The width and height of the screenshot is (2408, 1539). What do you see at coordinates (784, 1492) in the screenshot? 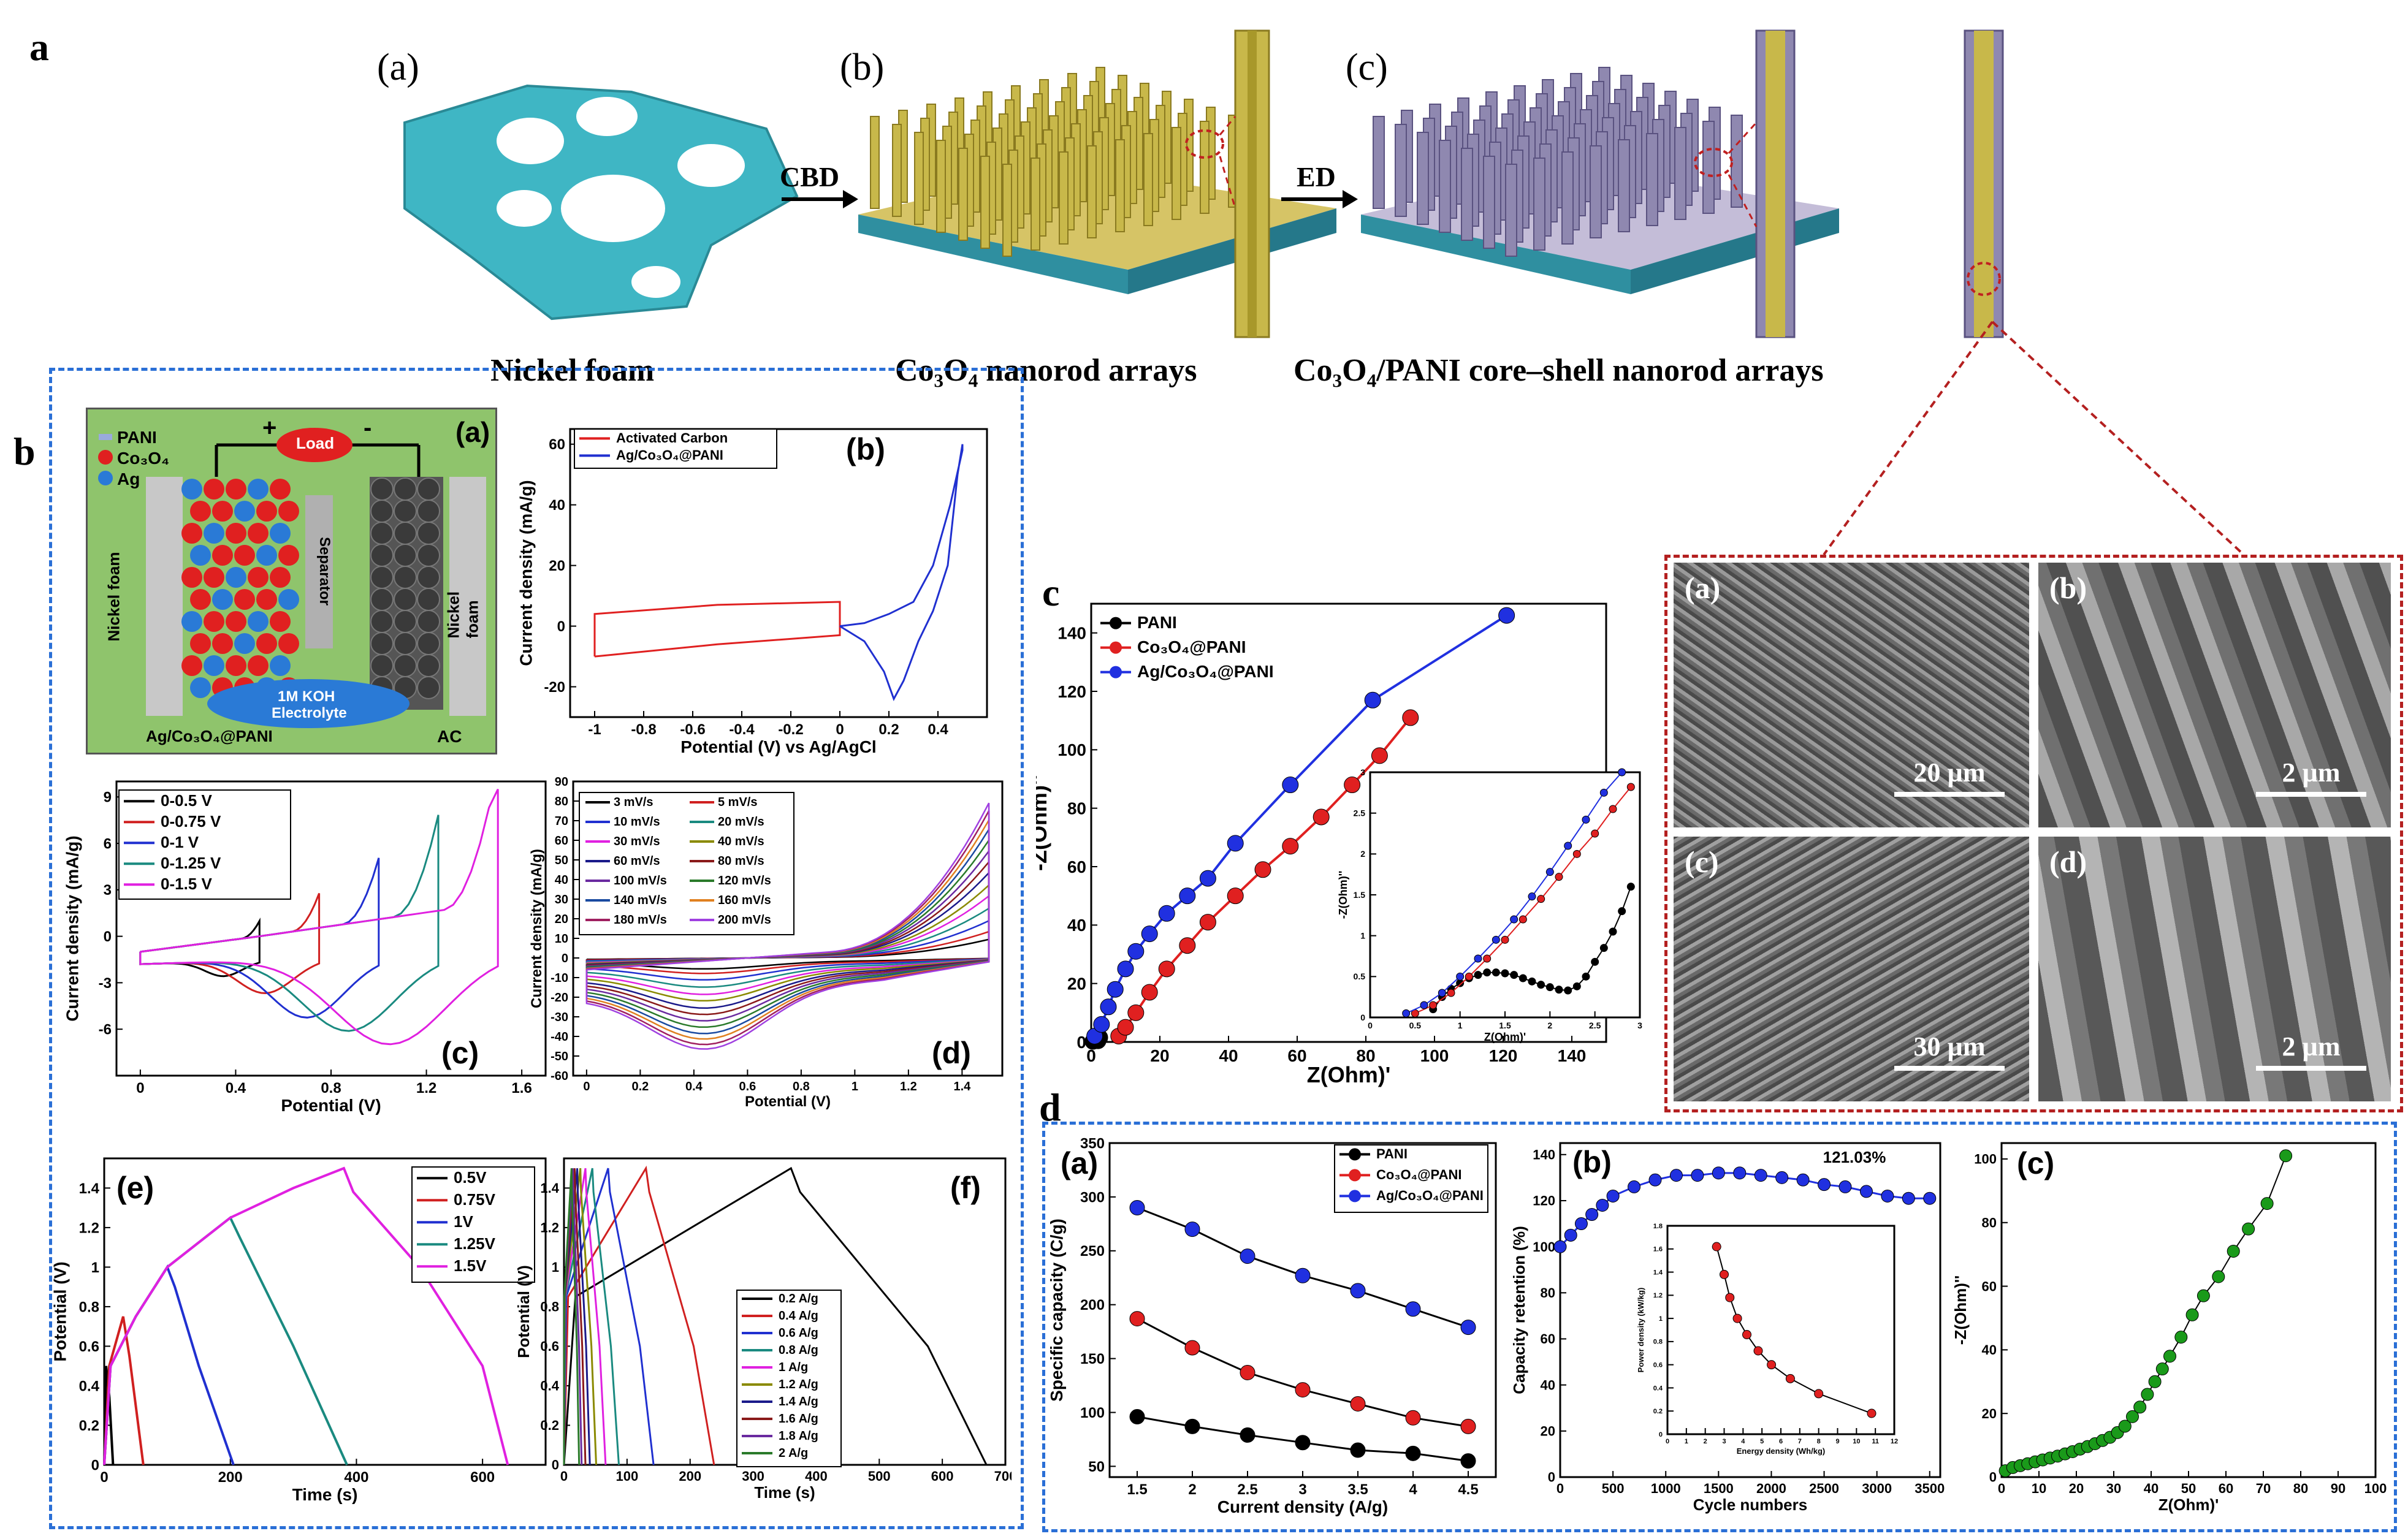
I see `x-axis-label: Time (s)` at bounding box center [784, 1492].